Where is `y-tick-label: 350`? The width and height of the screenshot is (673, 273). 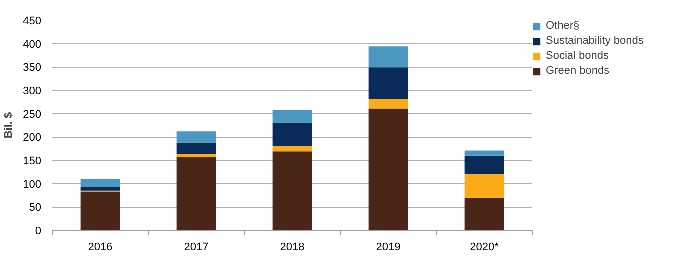 y-tick-label: 350 is located at coordinates (32, 68).